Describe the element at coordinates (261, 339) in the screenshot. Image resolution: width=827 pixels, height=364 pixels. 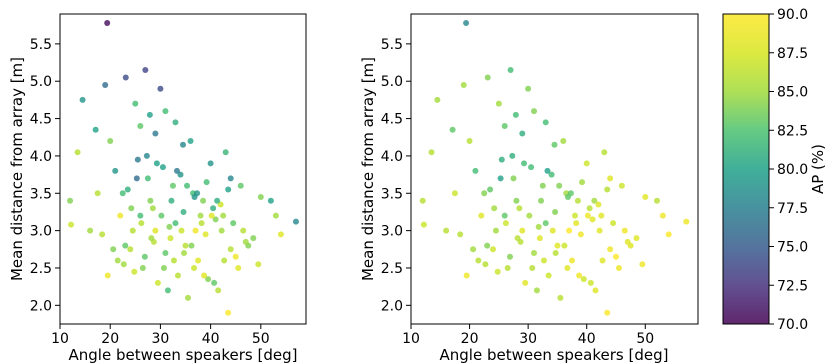
I see `x-tick-label: 50` at that location.